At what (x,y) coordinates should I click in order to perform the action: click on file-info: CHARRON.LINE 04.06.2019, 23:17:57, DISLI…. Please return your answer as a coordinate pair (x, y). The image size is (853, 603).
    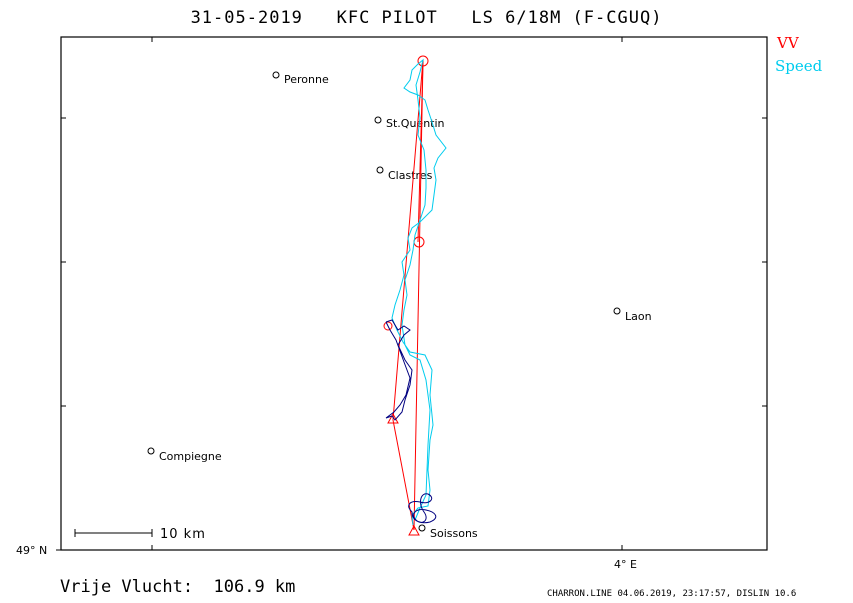
    Looking at the image, I should click on (672, 594).